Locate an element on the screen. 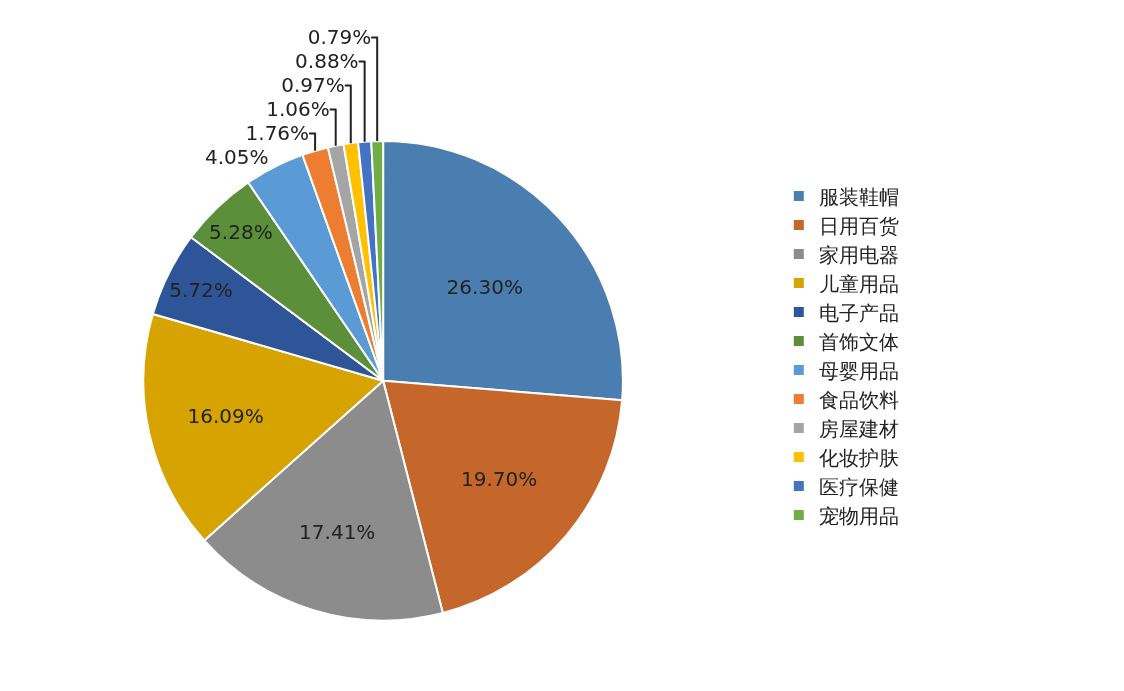 The image size is (1124, 691). data-label: 1.76% is located at coordinates (277, 133).